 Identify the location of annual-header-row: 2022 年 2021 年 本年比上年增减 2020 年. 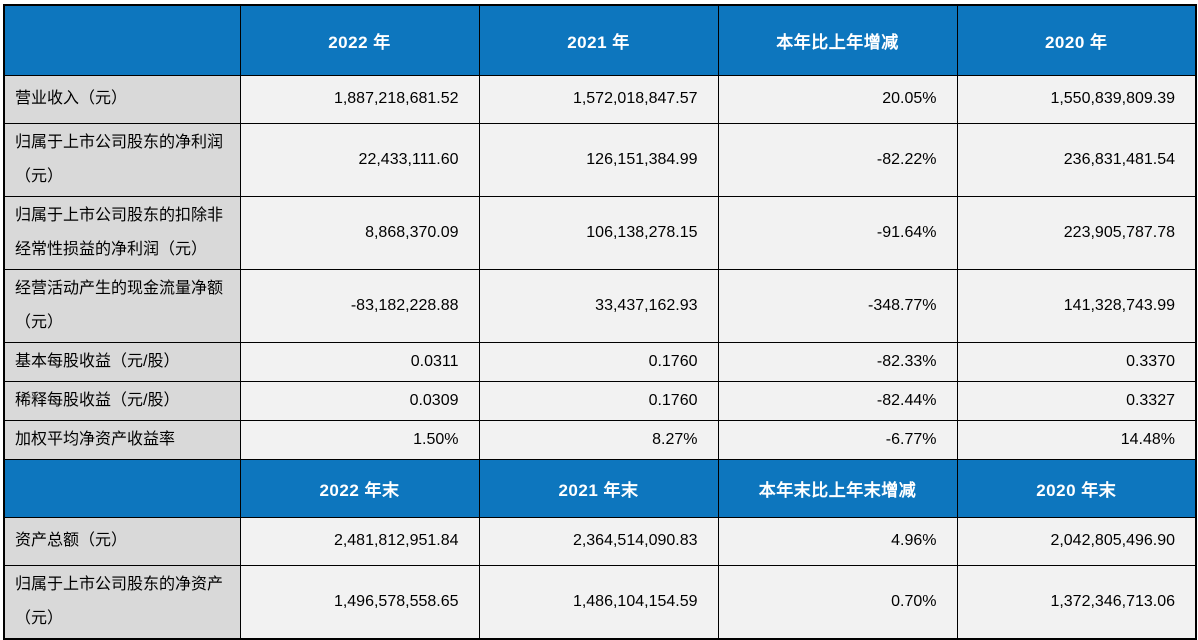
(600, 40).